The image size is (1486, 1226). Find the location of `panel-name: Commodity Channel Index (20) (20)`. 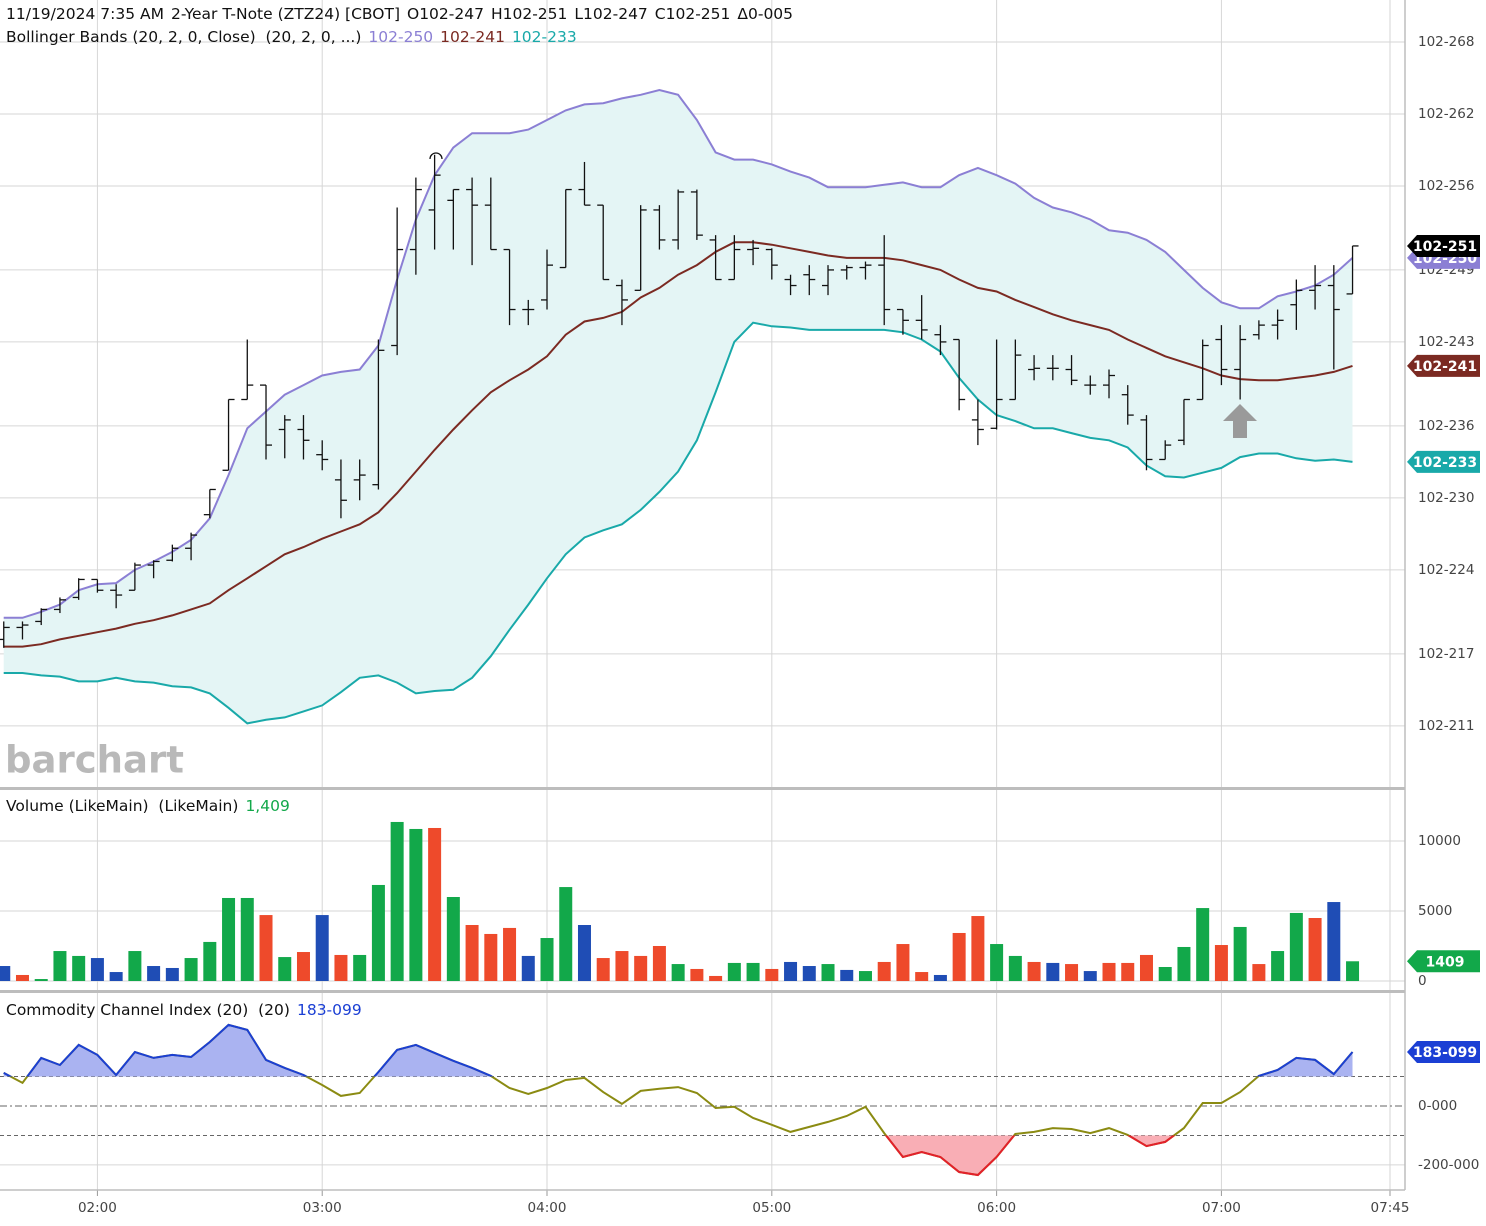

panel-name: Commodity Channel Index (20) (20) is located at coordinates (148, 1010).